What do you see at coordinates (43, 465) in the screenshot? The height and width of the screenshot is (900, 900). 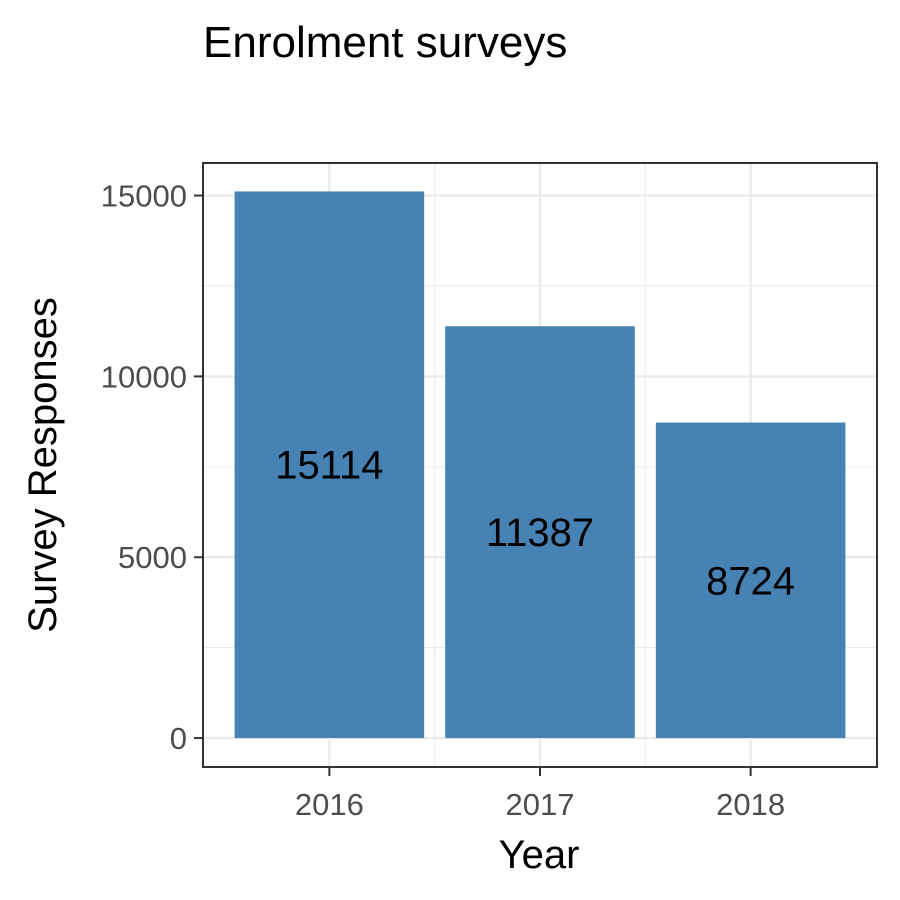 I see `y-axis-title: Survey Responses` at bounding box center [43, 465].